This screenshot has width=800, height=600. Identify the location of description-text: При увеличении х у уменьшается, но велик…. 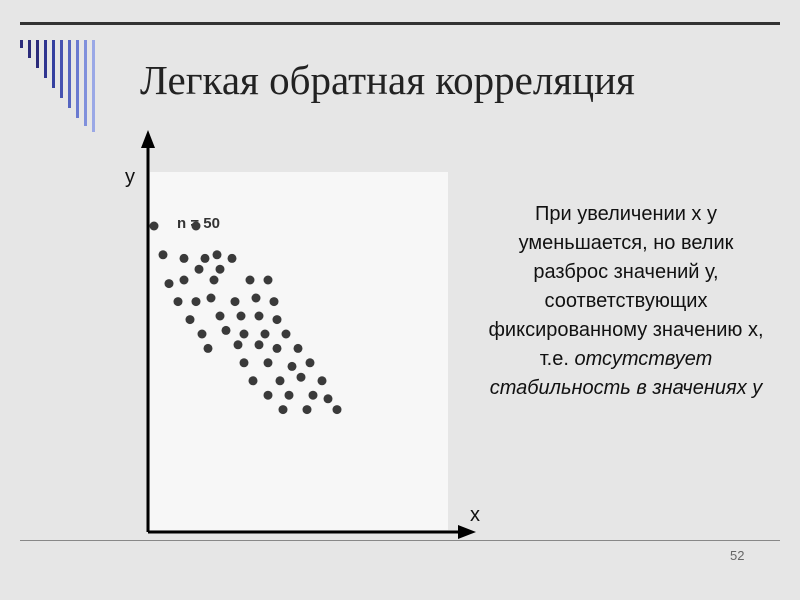
(626, 301).